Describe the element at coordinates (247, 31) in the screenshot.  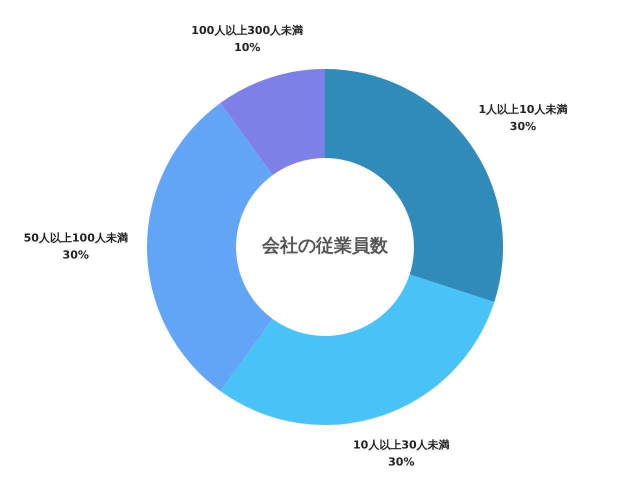
I see `slice-label: 100人以上300人未満` at that location.